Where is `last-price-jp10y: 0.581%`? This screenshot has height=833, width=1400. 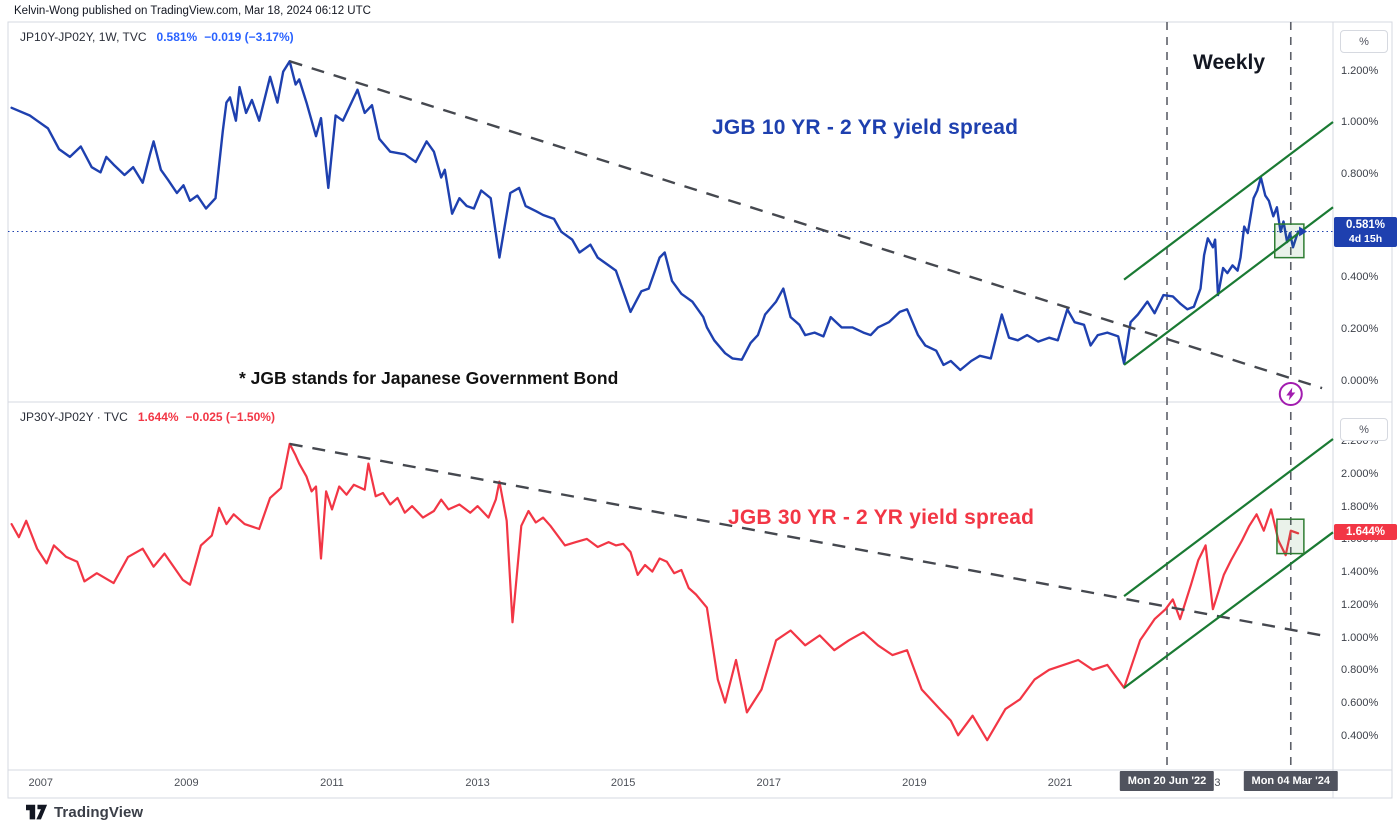 last-price-jp10y: 0.581% is located at coordinates (177, 37).